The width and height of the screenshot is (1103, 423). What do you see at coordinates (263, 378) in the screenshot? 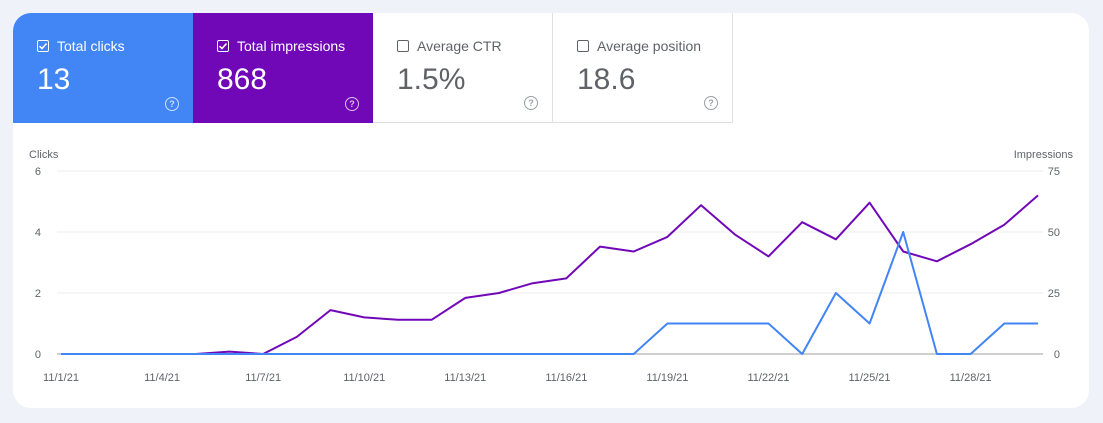
I see `x-tick-label: 11/7/21` at bounding box center [263, 378].